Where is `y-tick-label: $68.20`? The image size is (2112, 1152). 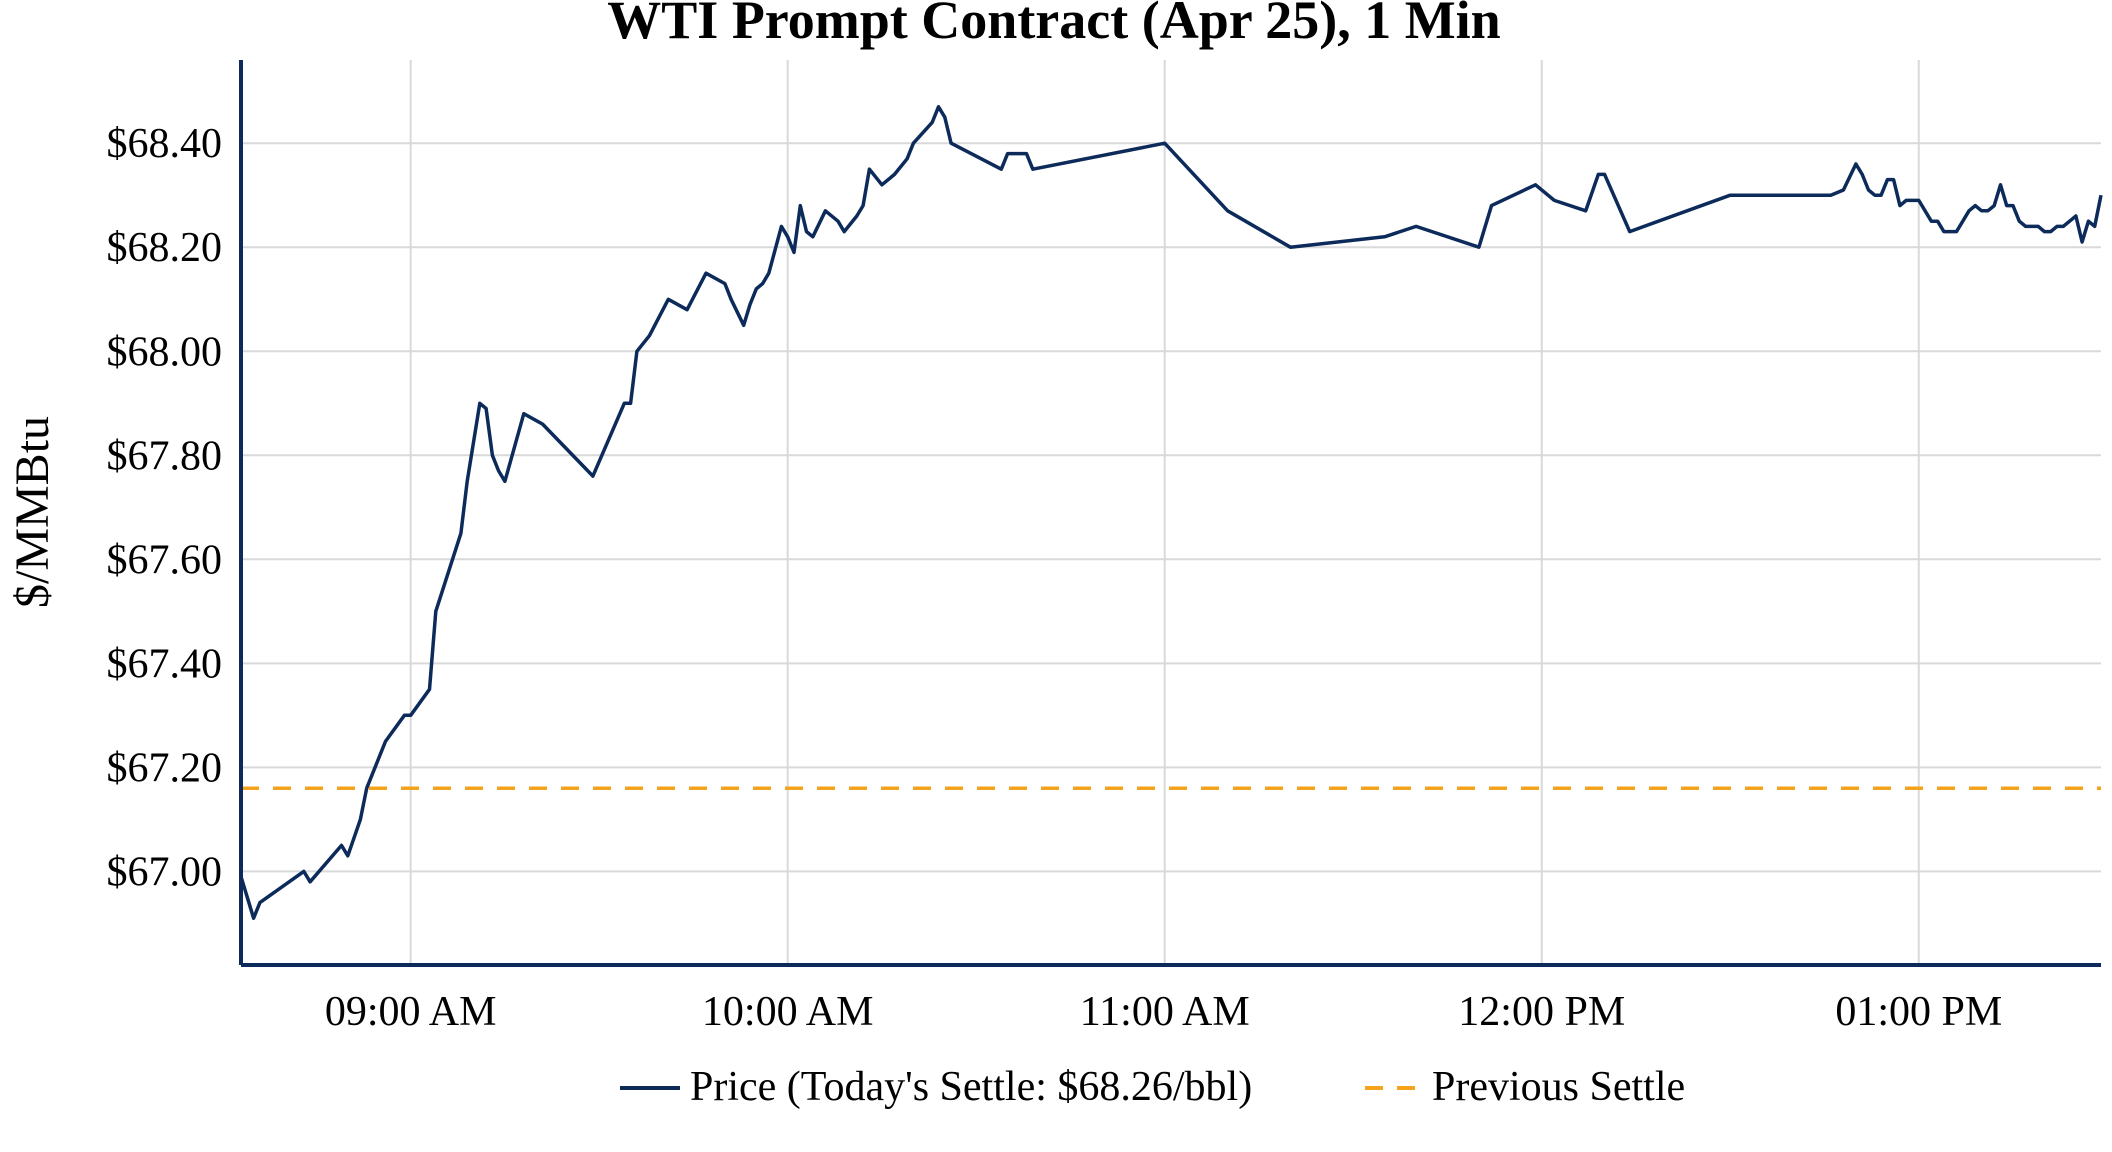
y-tick-label: $68.20 is located at coordinates (165, 248).